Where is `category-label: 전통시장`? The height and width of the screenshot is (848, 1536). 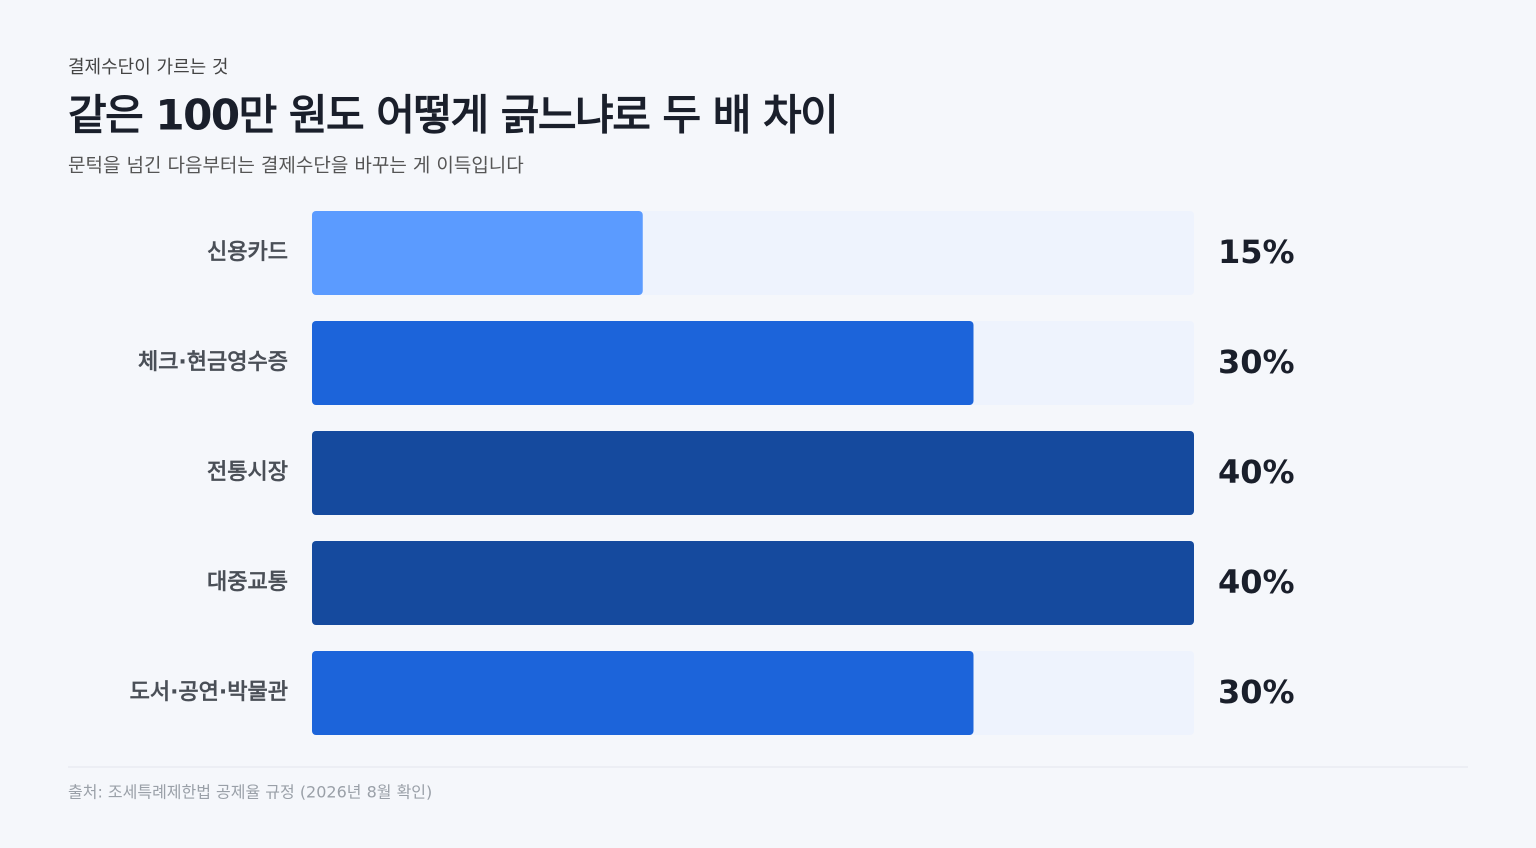 category-label: 전통시장 is located at coordinates (247, 472).